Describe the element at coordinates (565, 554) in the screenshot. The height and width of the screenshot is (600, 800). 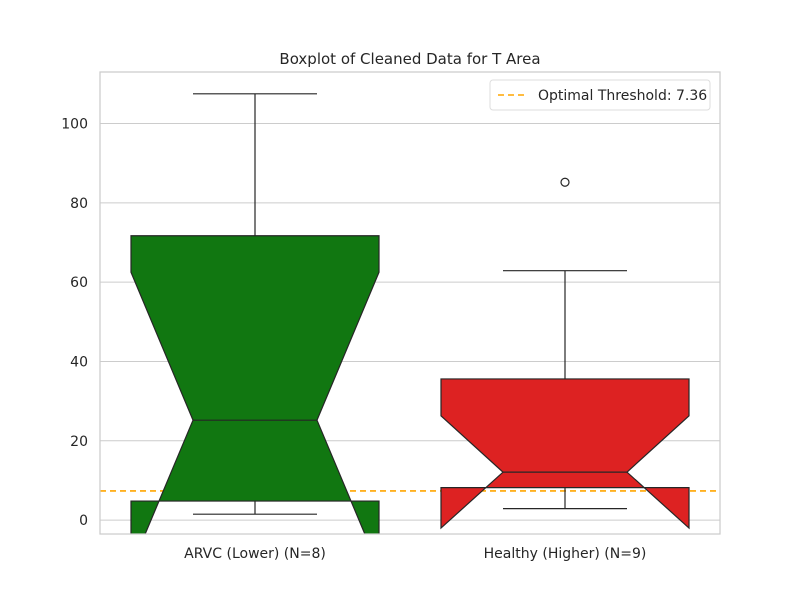
I see `x-tick-label: Healthy (Higher) (N=9)` at that location.